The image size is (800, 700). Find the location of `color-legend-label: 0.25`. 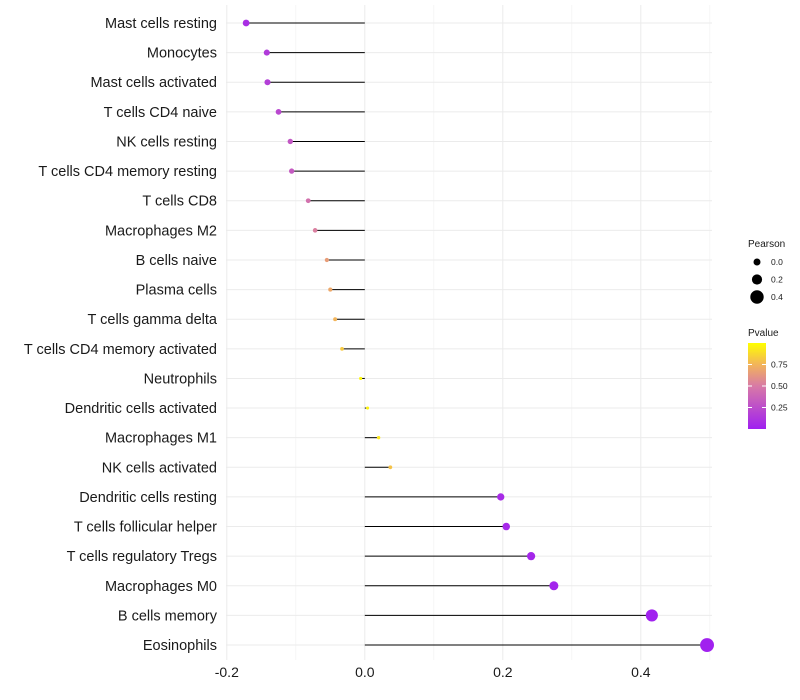

color-legend-label: 0.25 is located at coordinates (779, 408).